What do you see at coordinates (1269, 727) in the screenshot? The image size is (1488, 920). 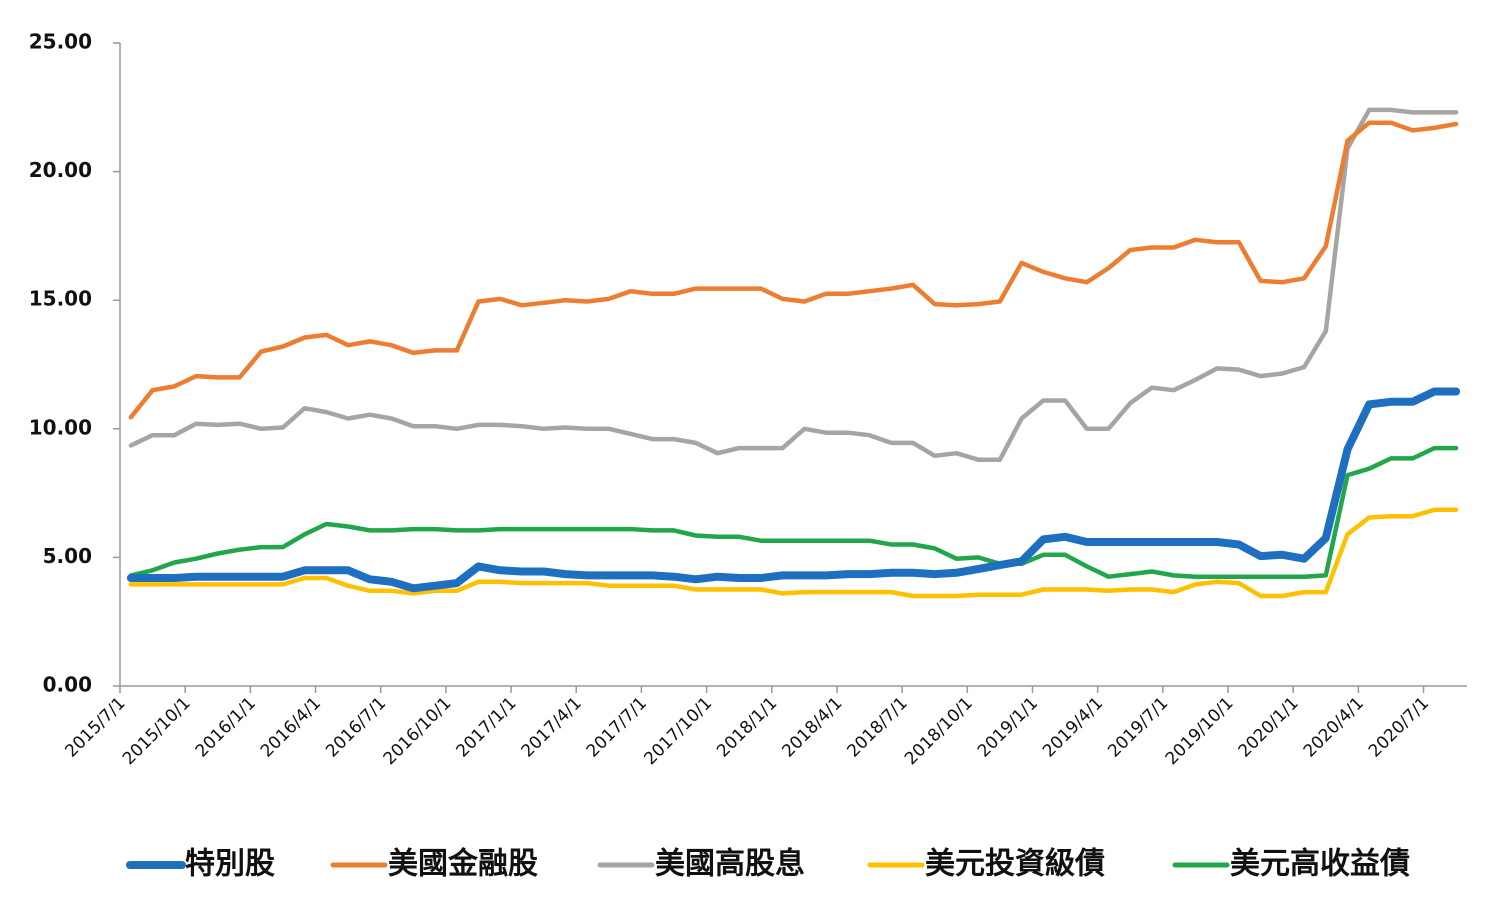 I see `x-tick-label: 2020/1/1` at bounding box center [1269, 727].